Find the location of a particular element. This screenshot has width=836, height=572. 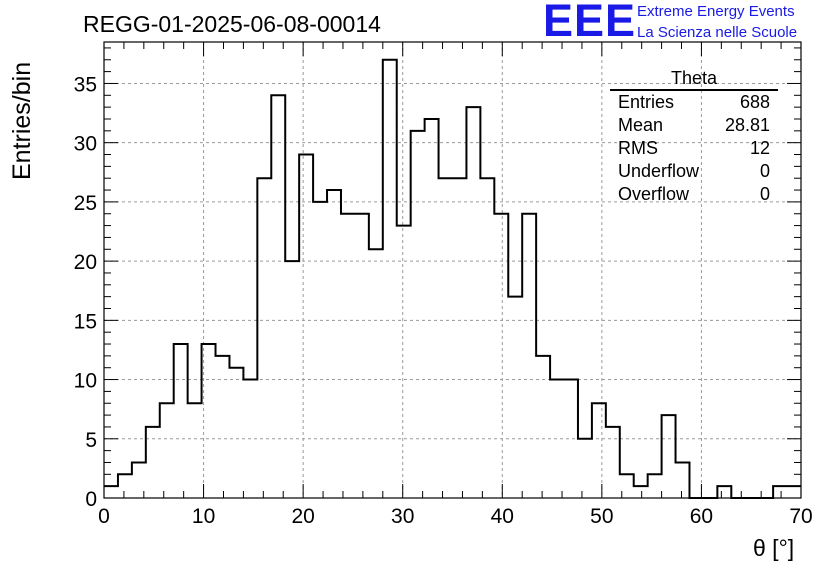

stats-label: Underflow is located at coordinates (659, 171).